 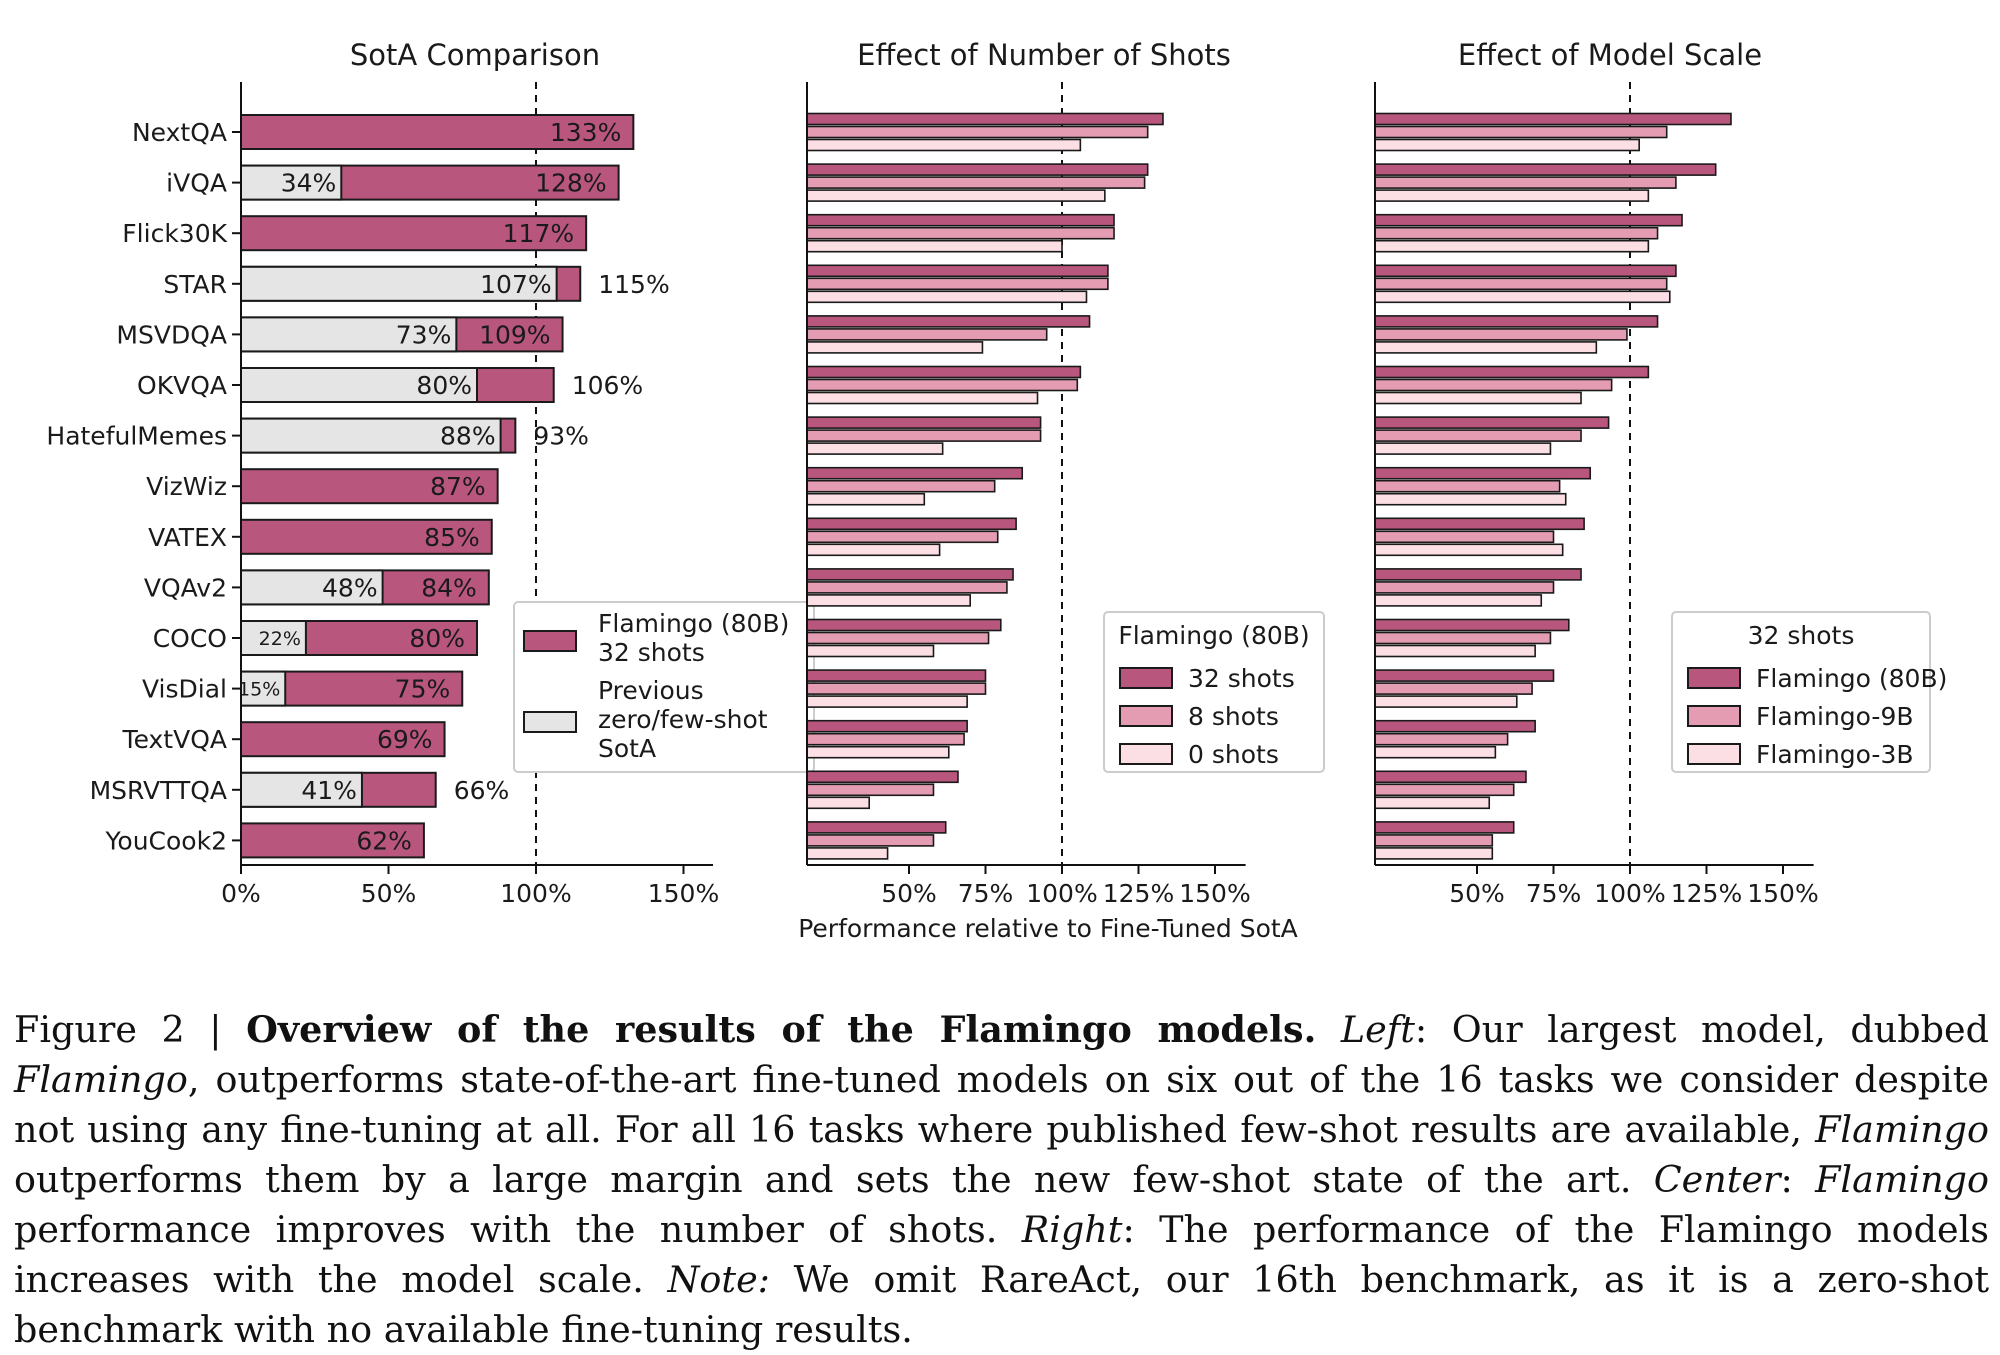 What do you see at coordinates (280, 639) in the screenshot?
I see `data-label-previous-sota: 22%` at bounding box center [280, 639].